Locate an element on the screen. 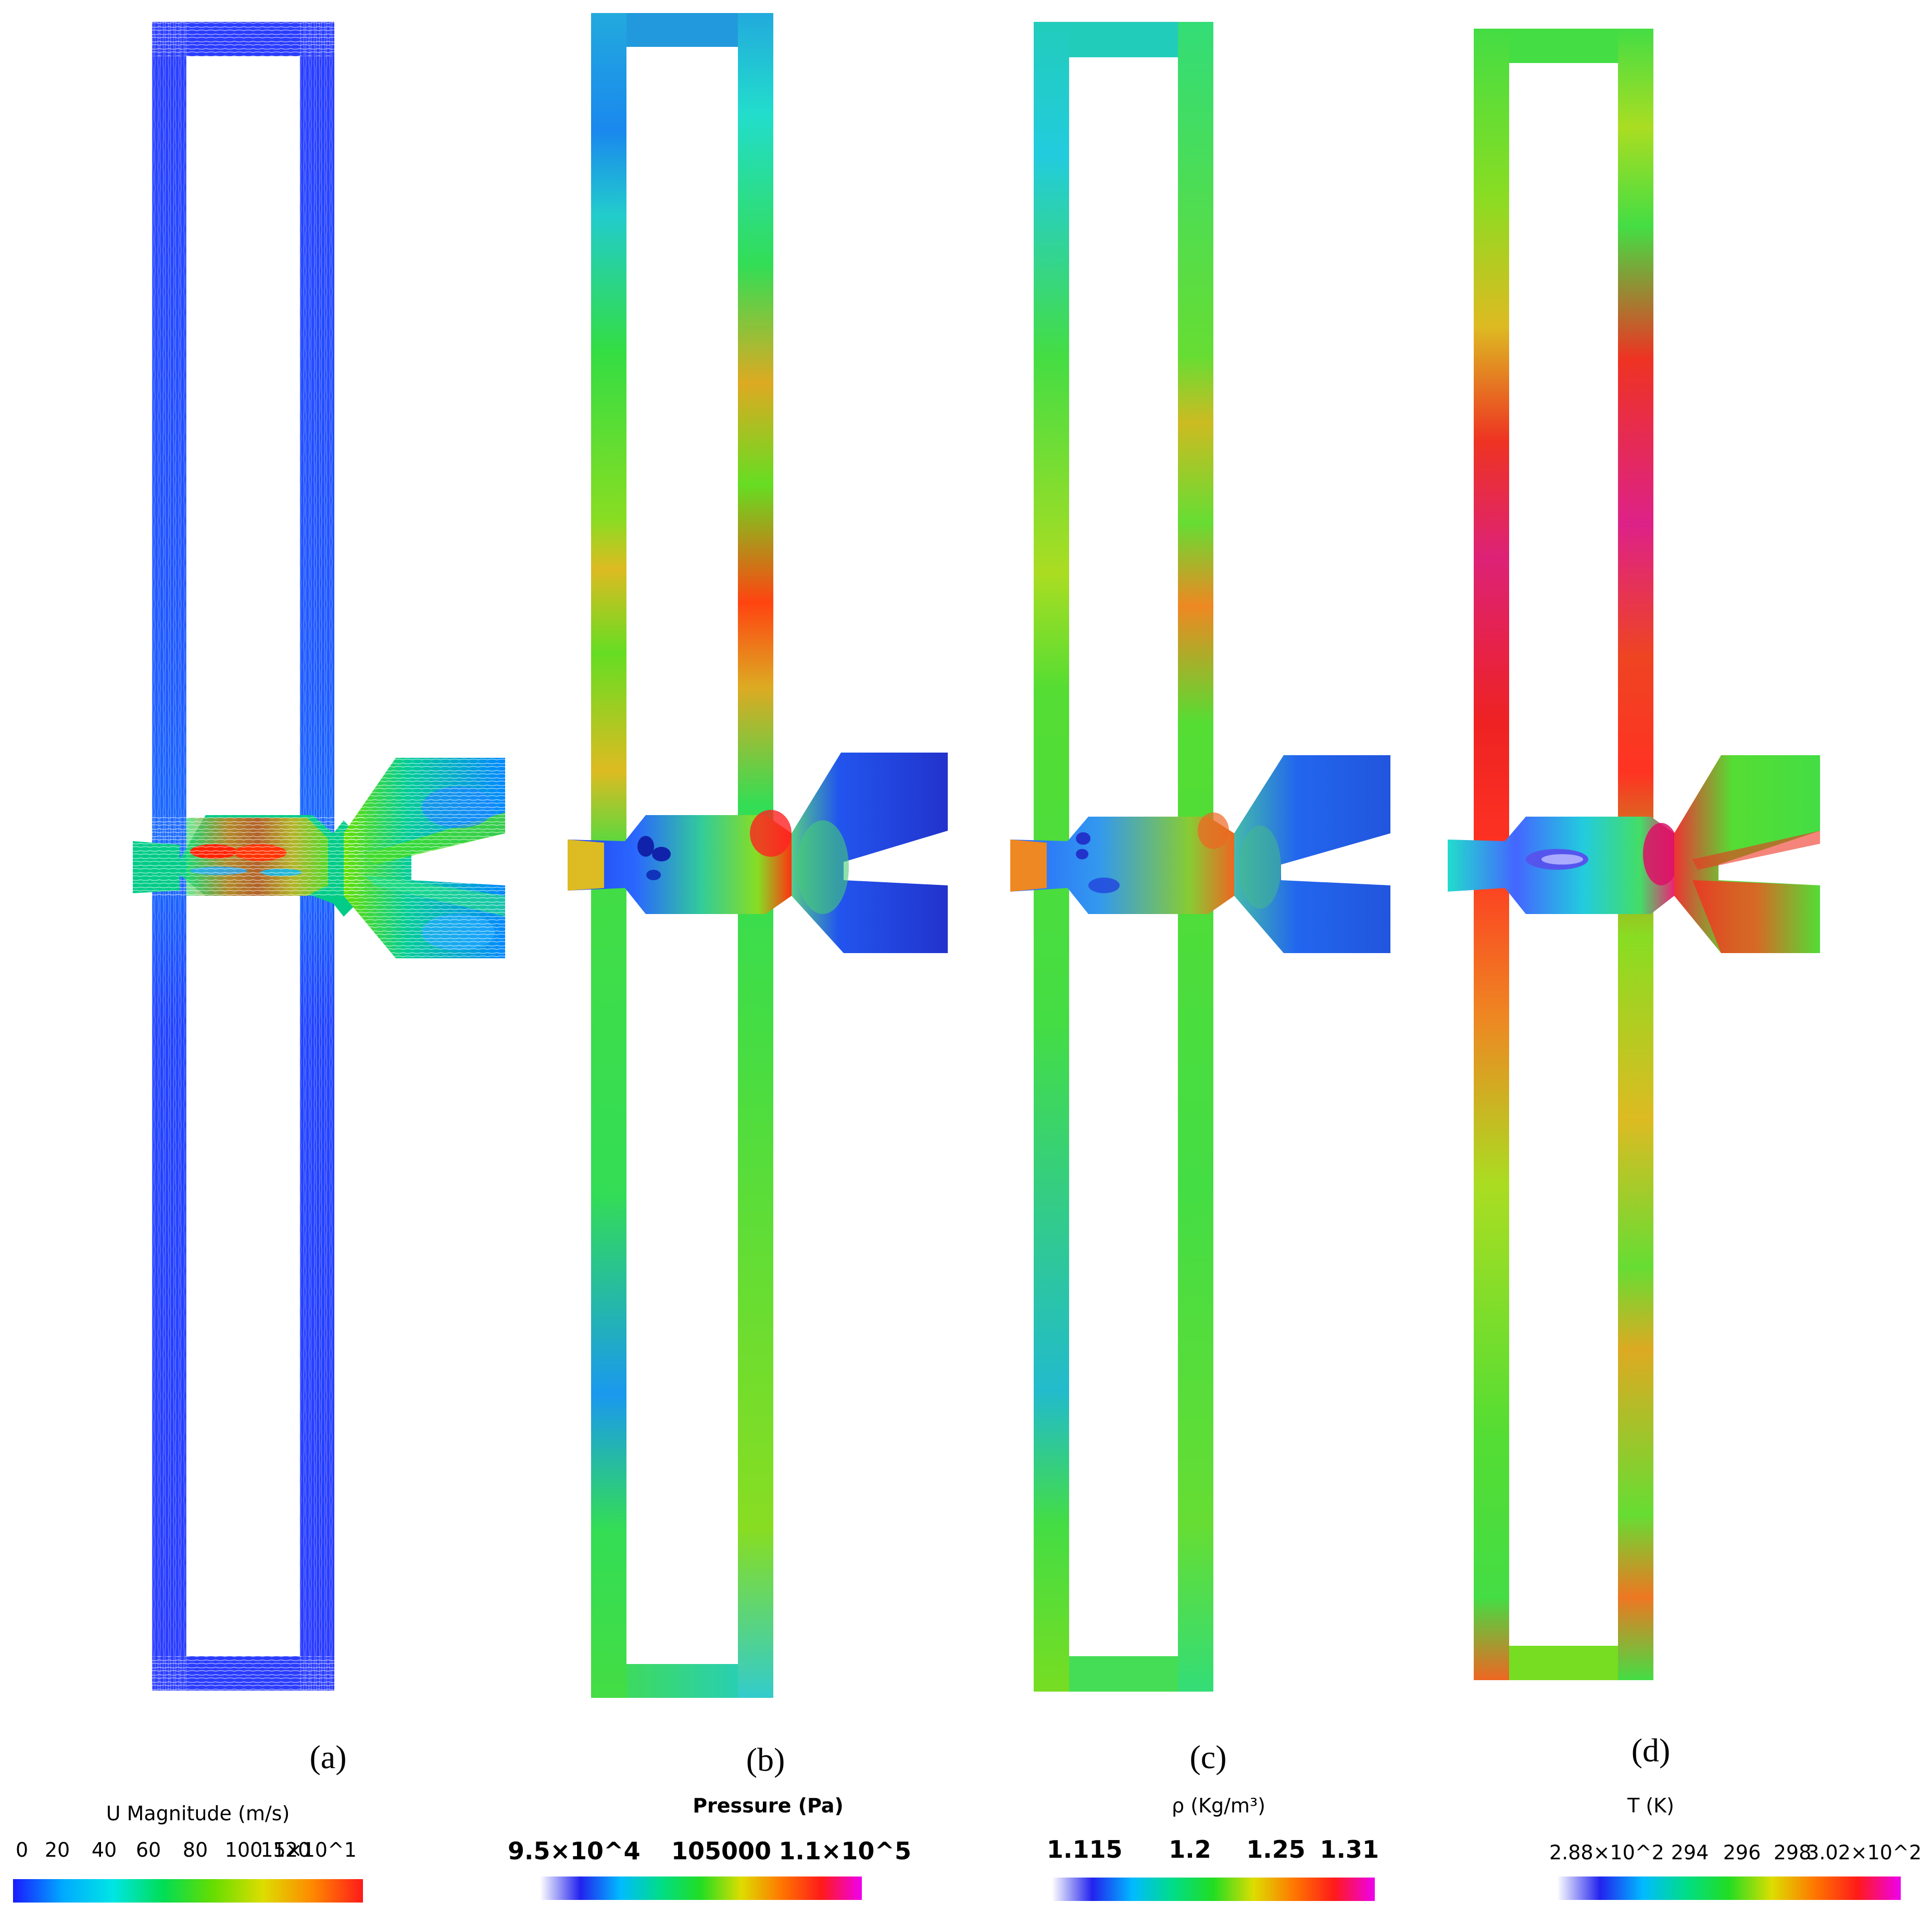  colorbar-a is located at coordinates (188, 1891).